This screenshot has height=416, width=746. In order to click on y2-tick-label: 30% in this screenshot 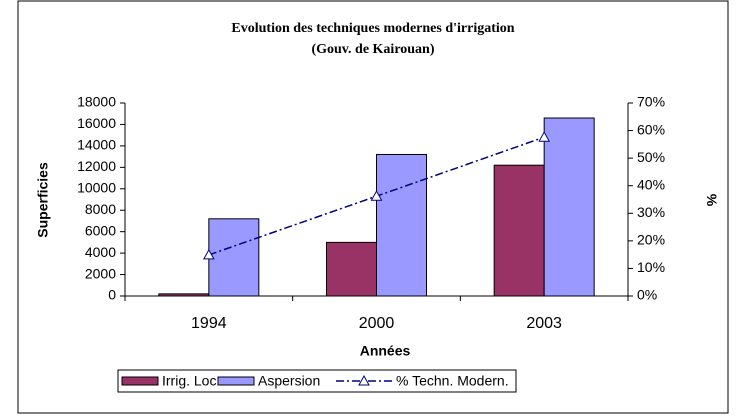, I will do `click(651, 212)`.